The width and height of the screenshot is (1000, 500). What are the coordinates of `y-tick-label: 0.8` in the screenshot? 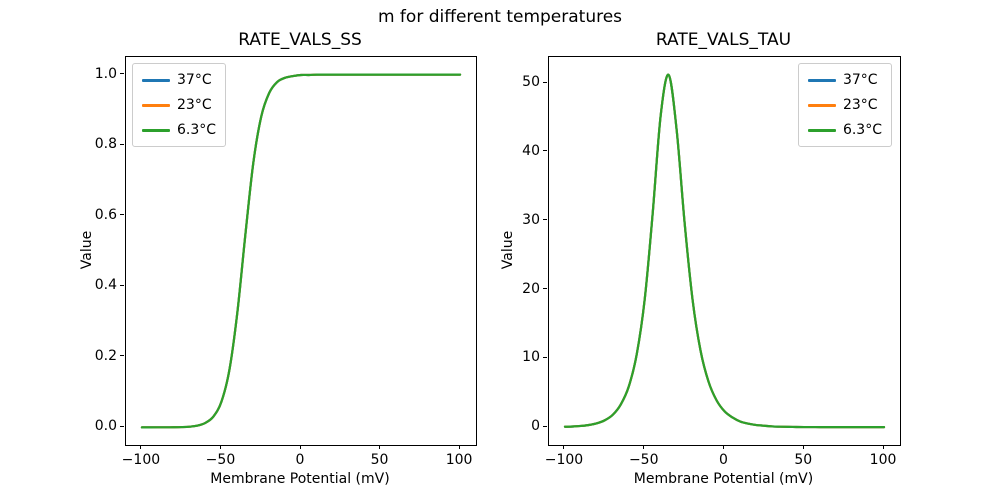 It's located at (105, 144).